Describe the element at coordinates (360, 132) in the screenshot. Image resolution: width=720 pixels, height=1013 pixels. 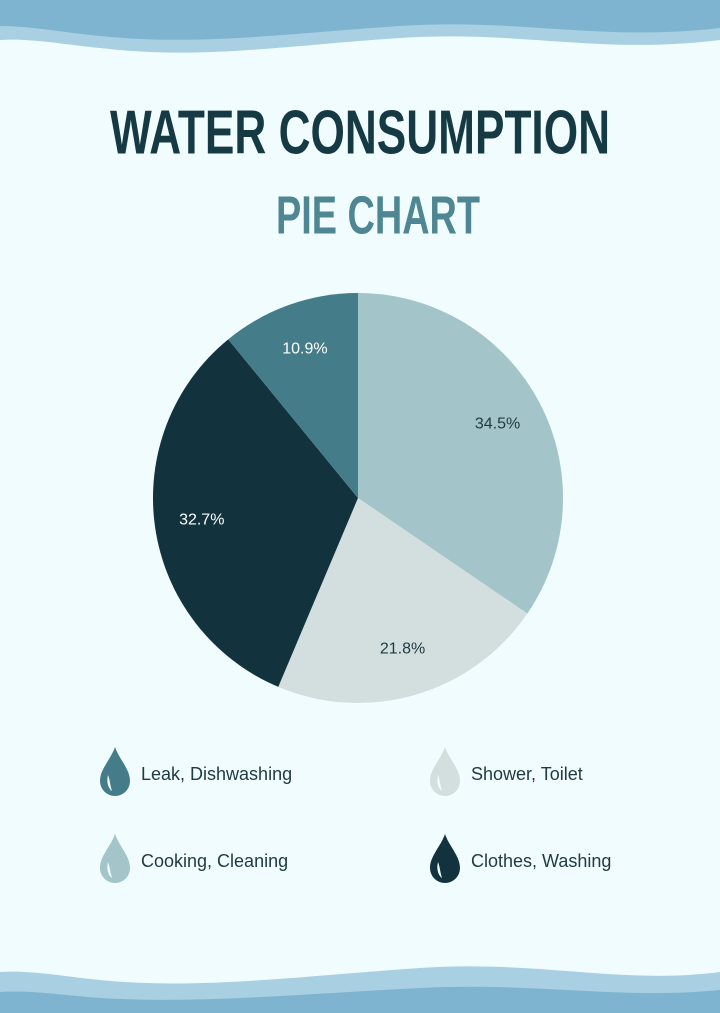
I see `chart-title: WATER CONSUMPTION` at that location.